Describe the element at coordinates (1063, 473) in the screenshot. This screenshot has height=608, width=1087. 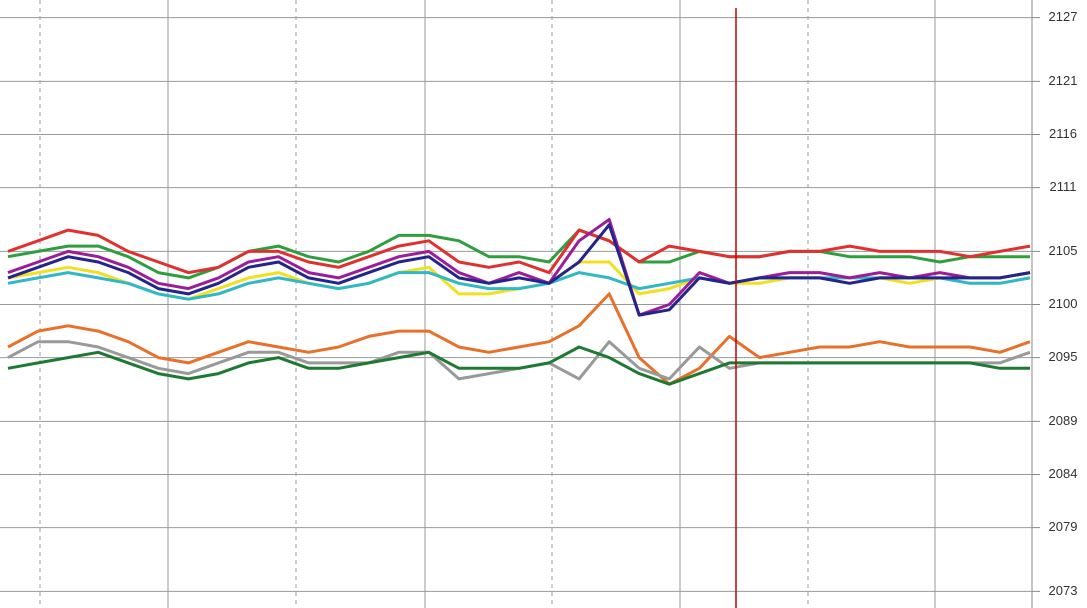
I see `y-tick-label: 2084` at that location.